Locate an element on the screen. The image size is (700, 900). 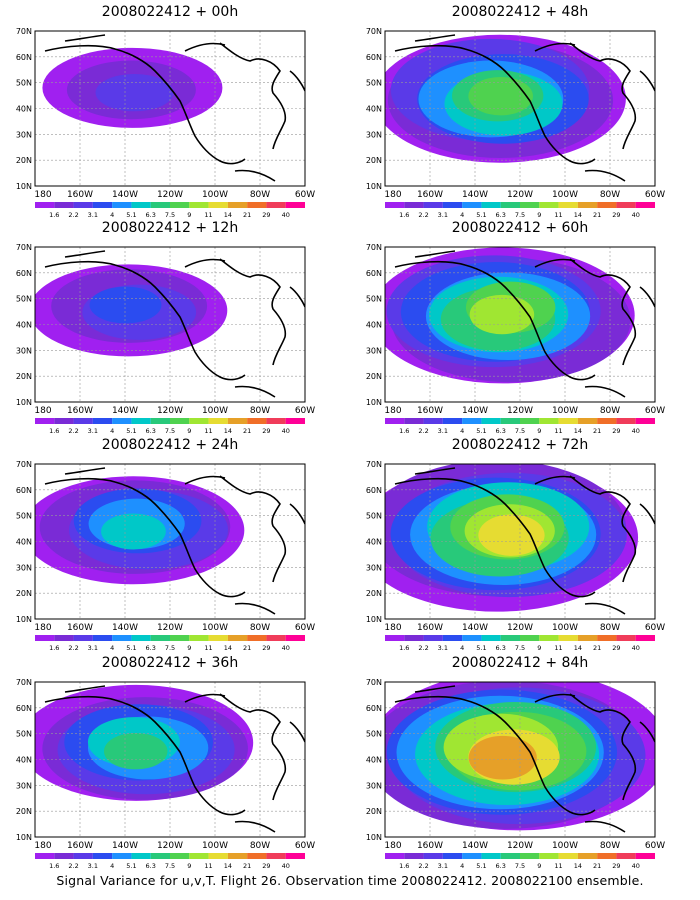
lon-tick-label: 160W is located at coordinates (80, 846).